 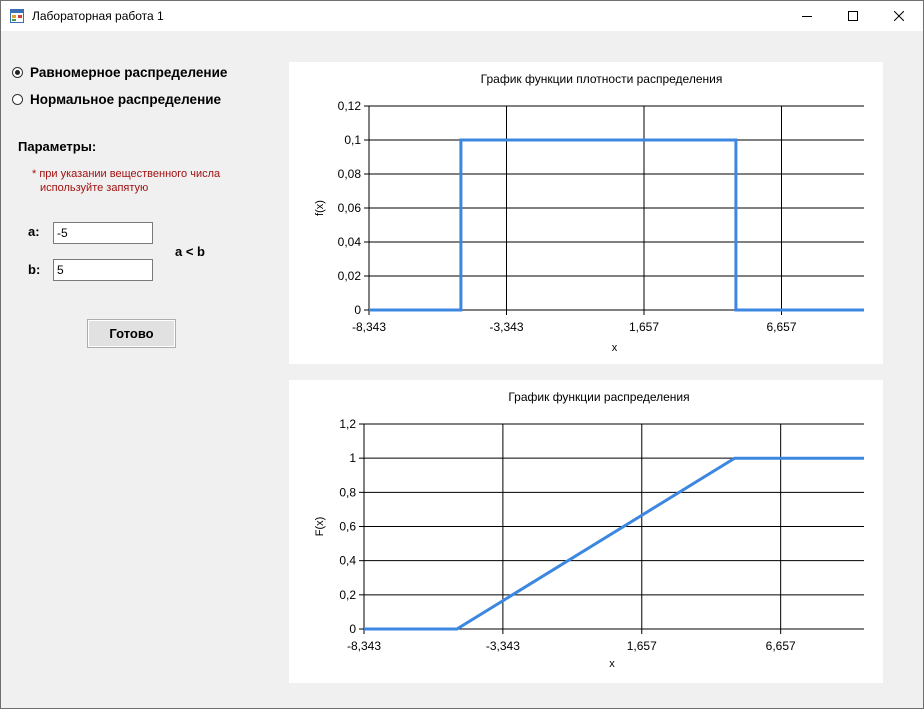 What do you see at coordinates (131, 333) in the screenshot?
I see `submit-button: Готово` at bounding box center [131, 333].